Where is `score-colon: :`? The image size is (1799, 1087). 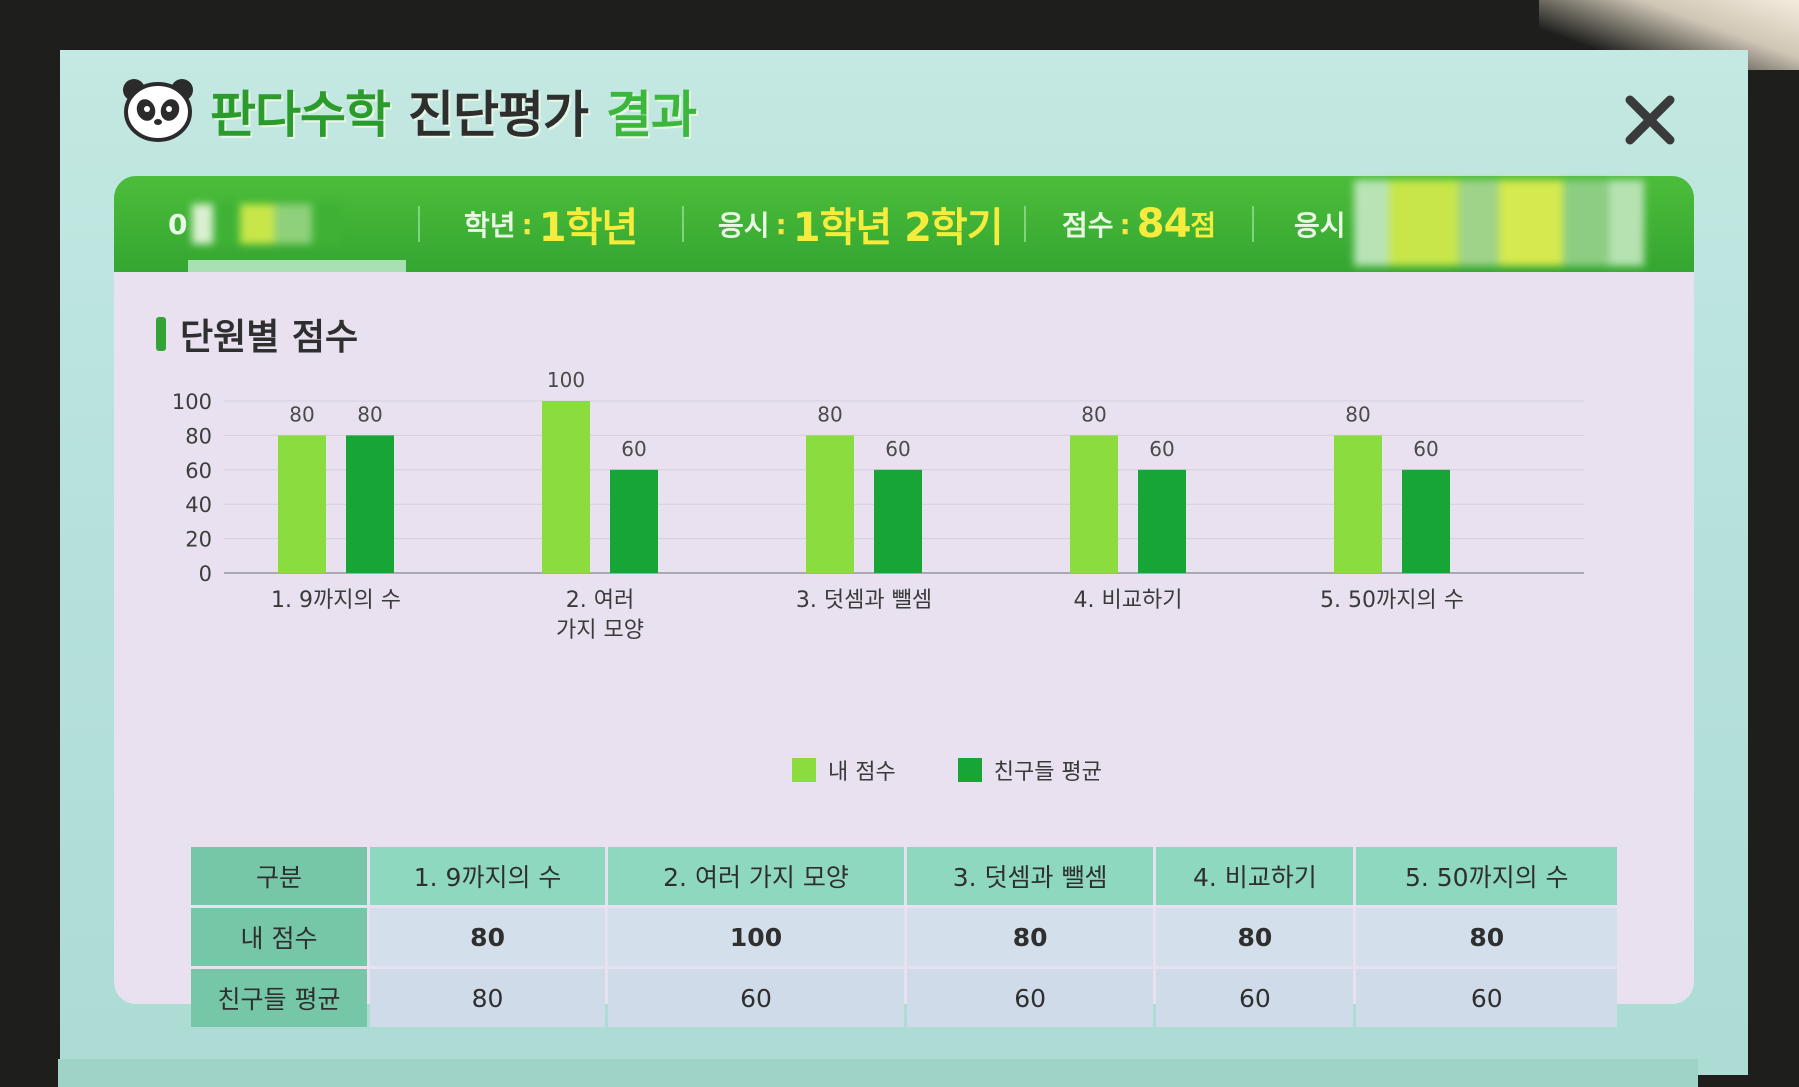 score-colon: : is located at coordinates (1125, 224).